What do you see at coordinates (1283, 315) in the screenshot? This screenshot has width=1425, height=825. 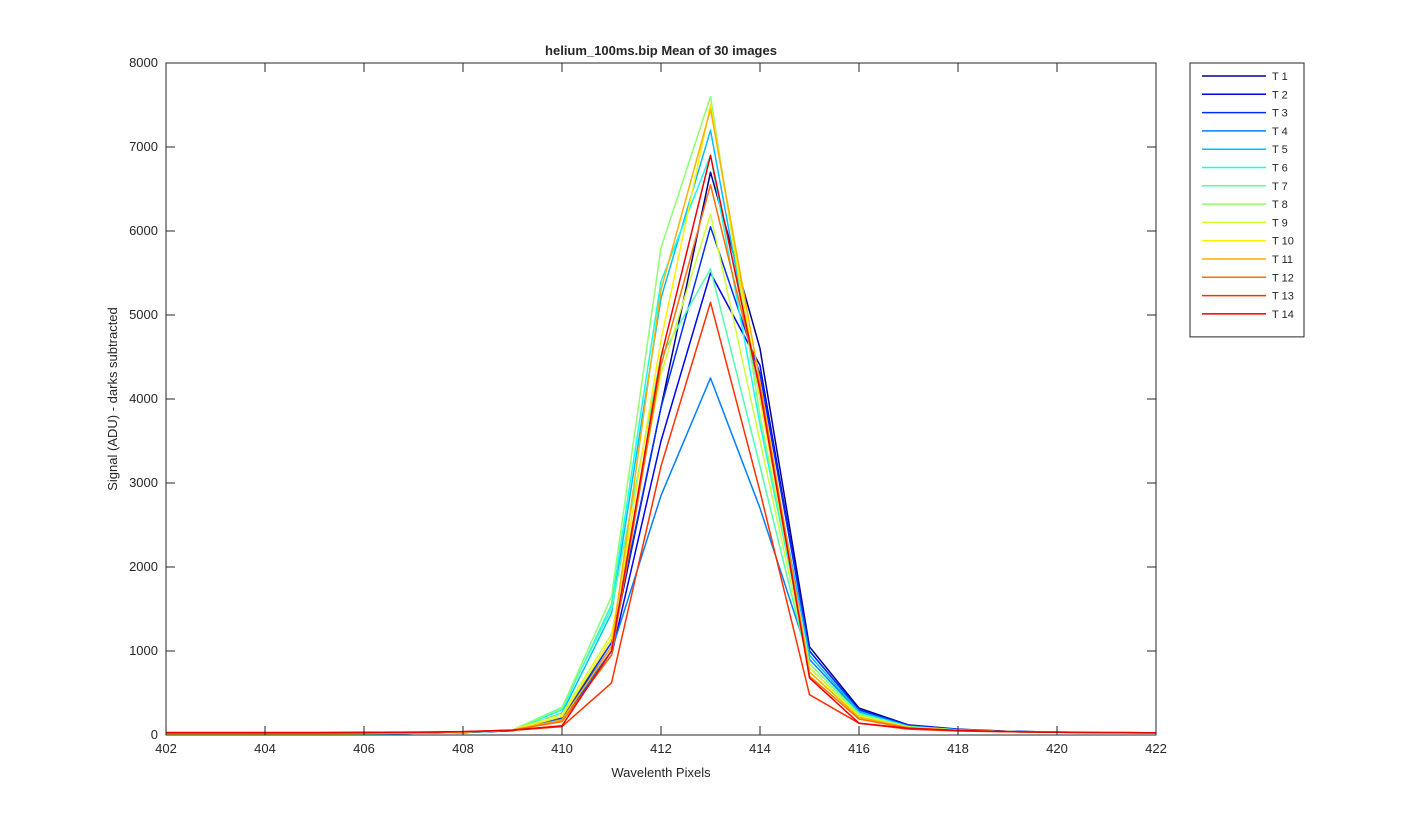 I see `legend-label: T 14` at bounding box center [1283, 315].